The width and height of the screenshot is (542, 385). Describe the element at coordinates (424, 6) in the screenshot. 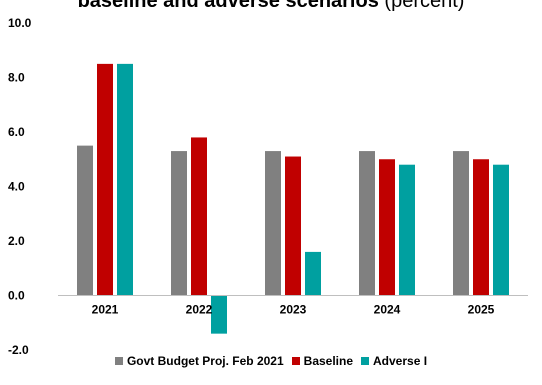

I see `chart-title-unit: (percent)` at that location.